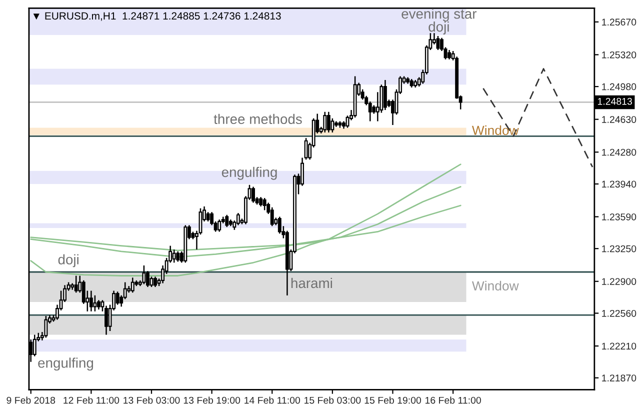 This screenshot has height=408, width=644. I want to click on x-tick-label: 14 Feb 11:00, so click(272, 400).